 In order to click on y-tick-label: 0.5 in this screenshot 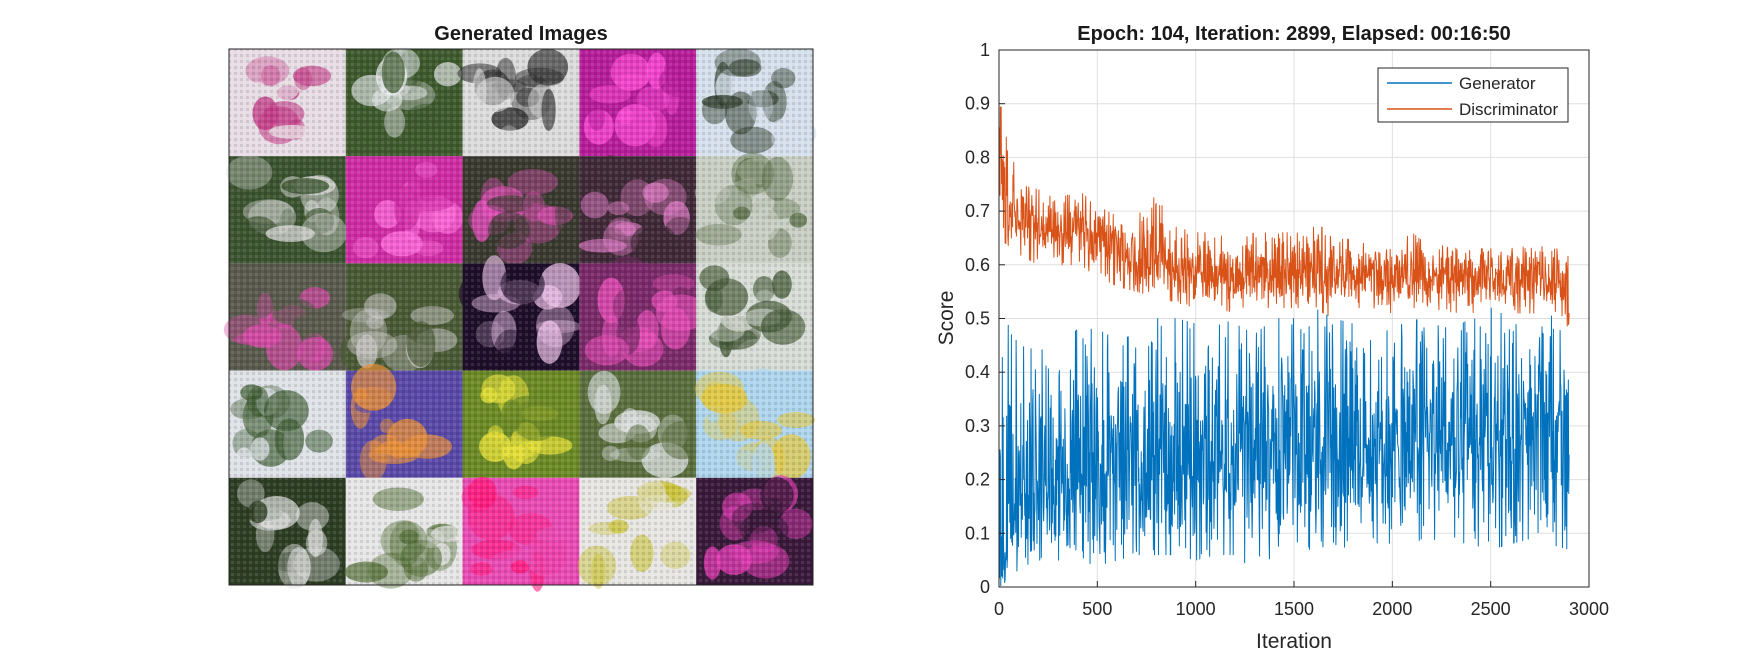, I will do `click(977, 319)`.